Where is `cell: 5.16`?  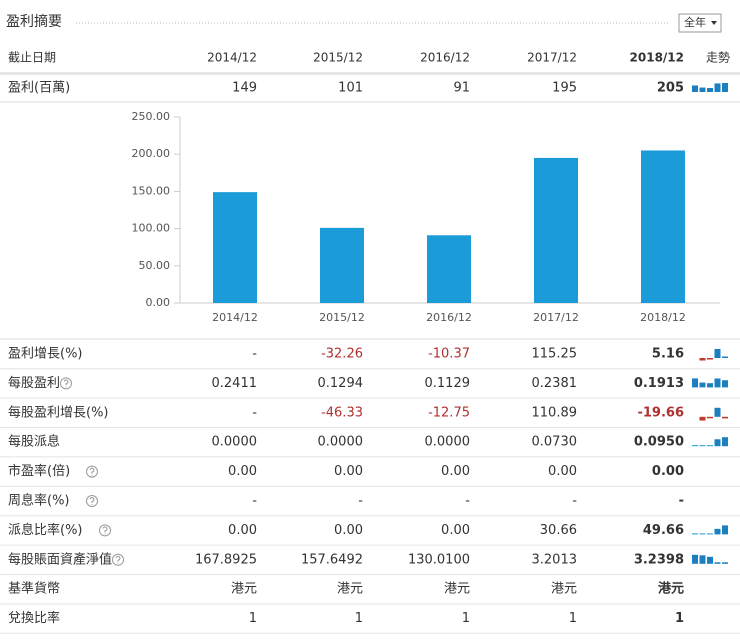
cell: 5.16 is located at coordinates (668, 354).